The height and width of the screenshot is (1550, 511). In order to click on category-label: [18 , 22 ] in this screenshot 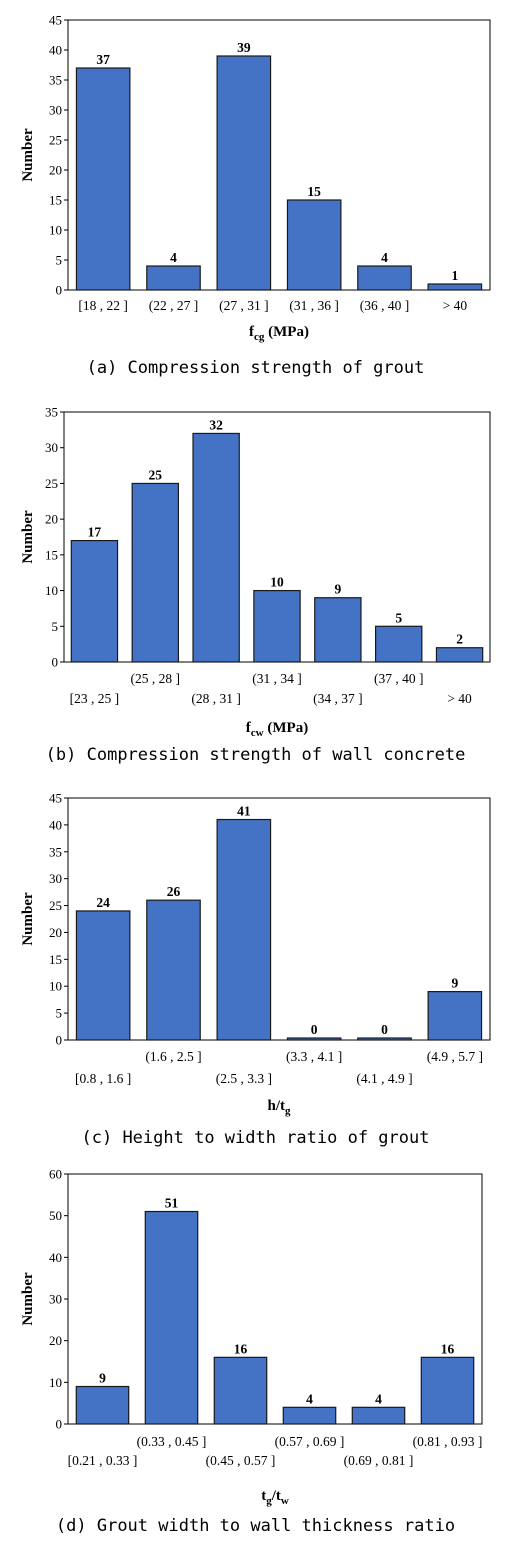, I will do `click(103, 305)`.